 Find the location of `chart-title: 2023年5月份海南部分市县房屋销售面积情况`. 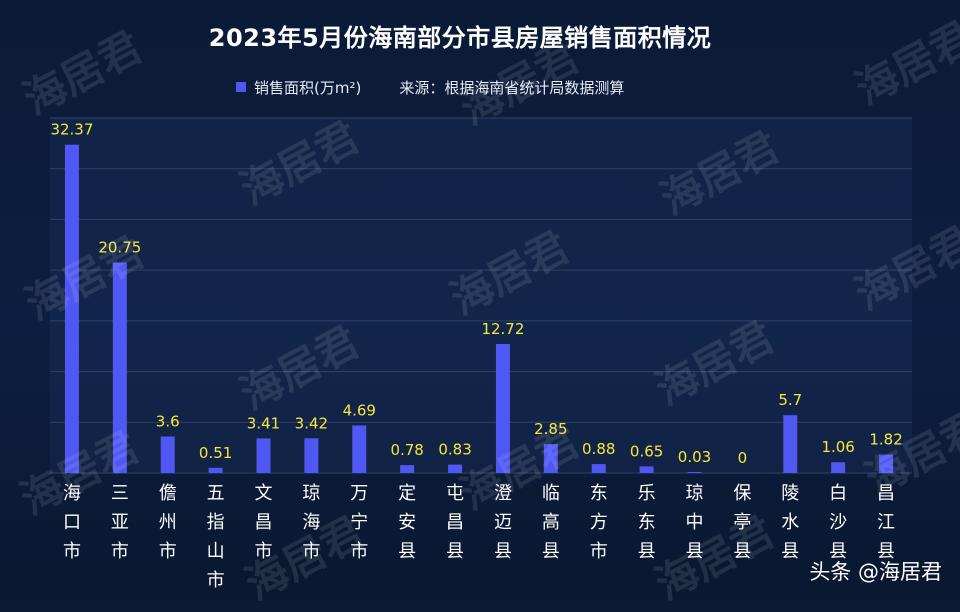

chart-title: 2023年5月份海南部分市县房屋销售面积情况 is located at coordinates (460, 38).